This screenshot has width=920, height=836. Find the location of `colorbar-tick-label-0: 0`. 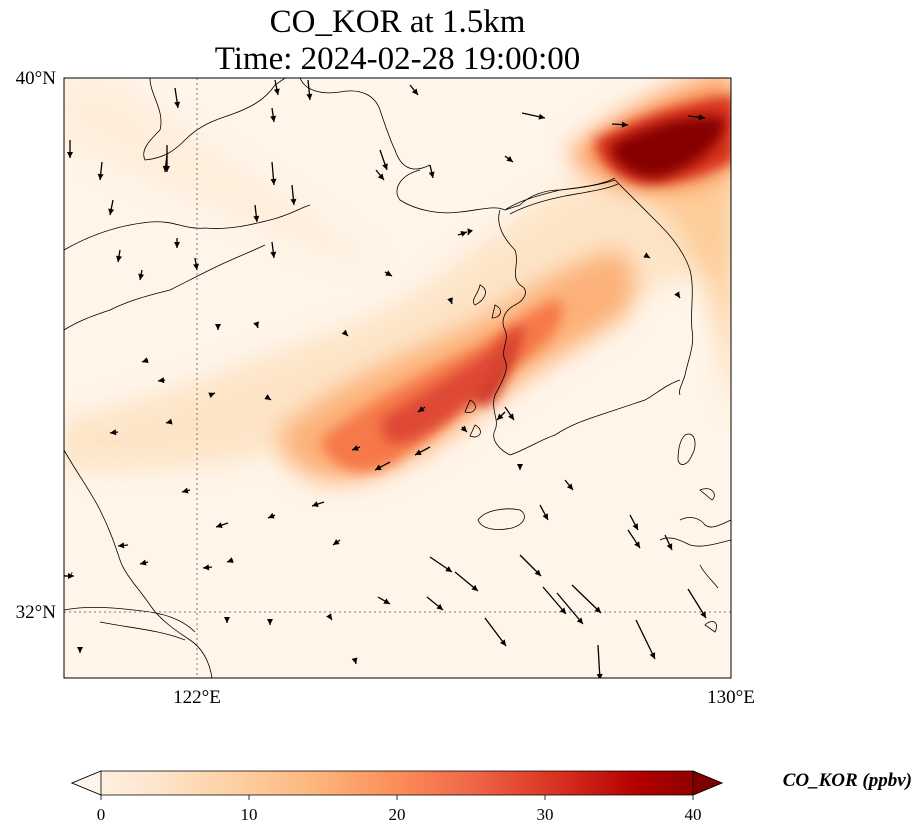

colorbar-tick-label-0: 0 is located at coordinates (101, 814).